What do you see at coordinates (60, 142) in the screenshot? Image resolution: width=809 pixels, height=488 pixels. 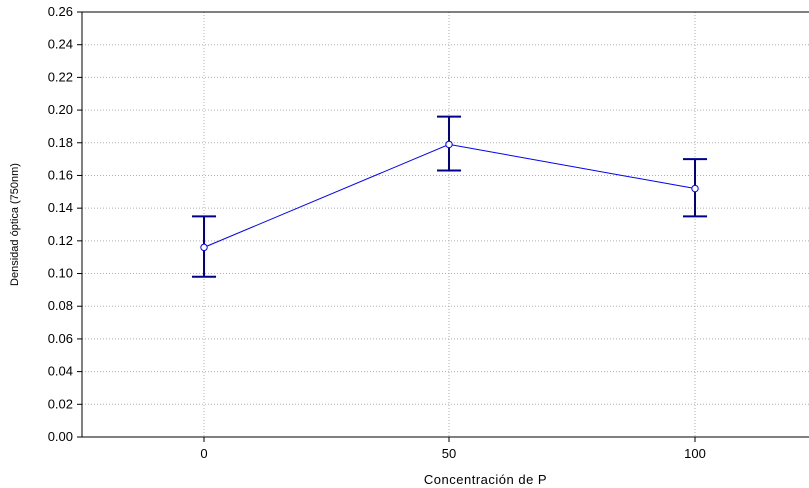 I see `y-tick-label: 0.18` at bounding box center [60, 142].